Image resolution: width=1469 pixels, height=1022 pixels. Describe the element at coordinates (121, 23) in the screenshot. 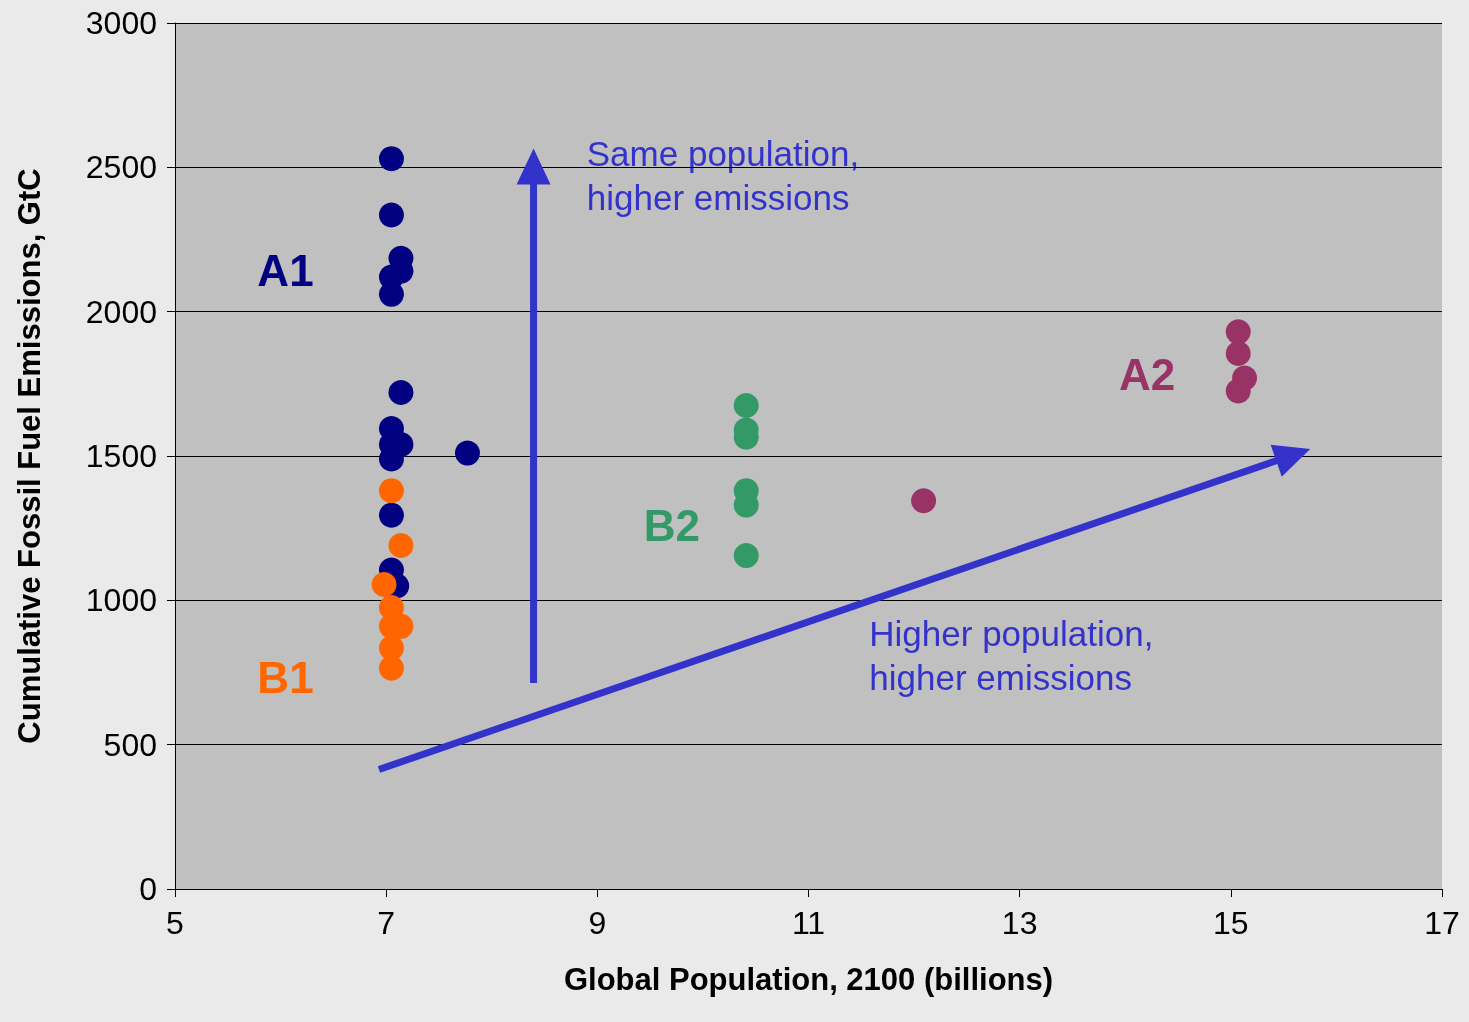

I see `y-tick-label: 3000` at that location.